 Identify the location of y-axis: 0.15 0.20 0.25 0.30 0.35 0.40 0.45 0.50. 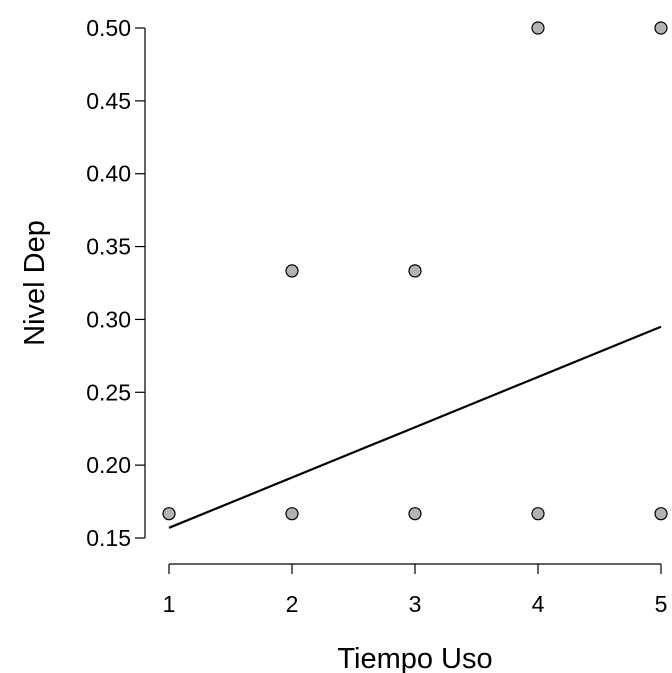
(116, 283).